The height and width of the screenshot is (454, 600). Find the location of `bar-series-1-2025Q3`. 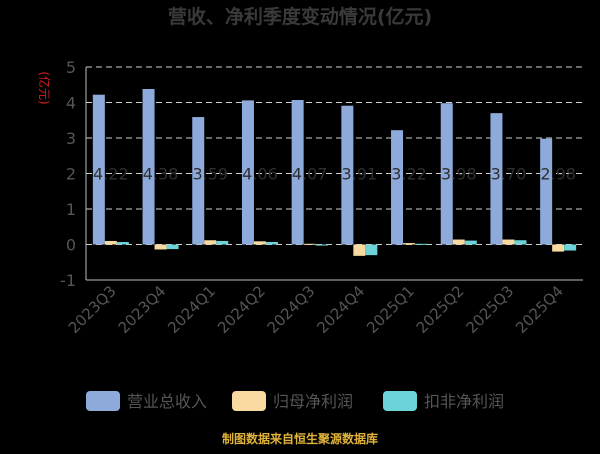

bar-series-1-2025Q3 is located at coordinates (496, 179).